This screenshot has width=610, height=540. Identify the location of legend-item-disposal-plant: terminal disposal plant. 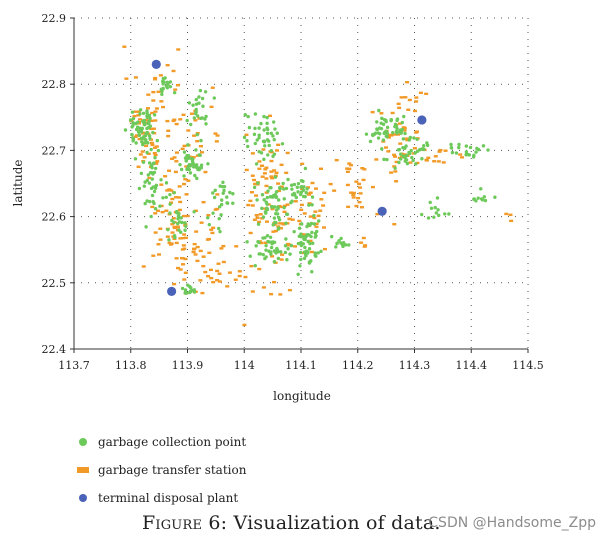
(161, 498).